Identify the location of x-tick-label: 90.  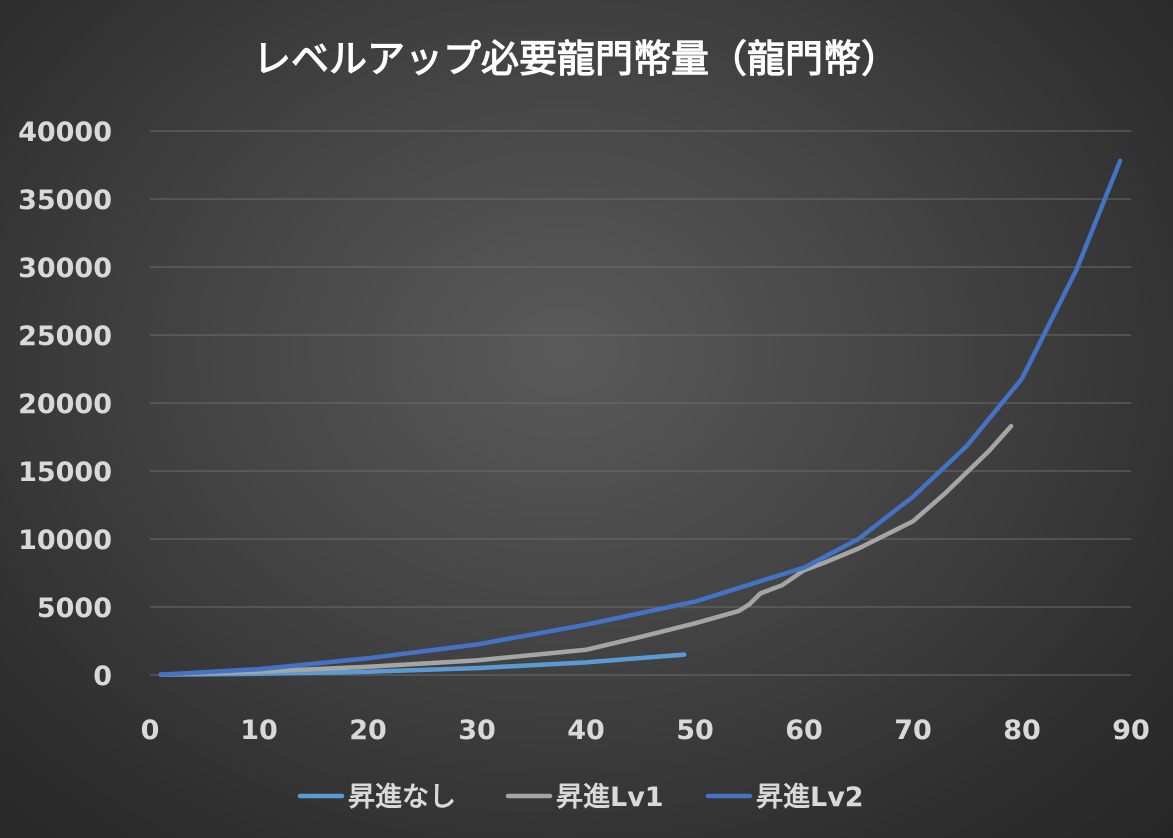
(1131, 730).